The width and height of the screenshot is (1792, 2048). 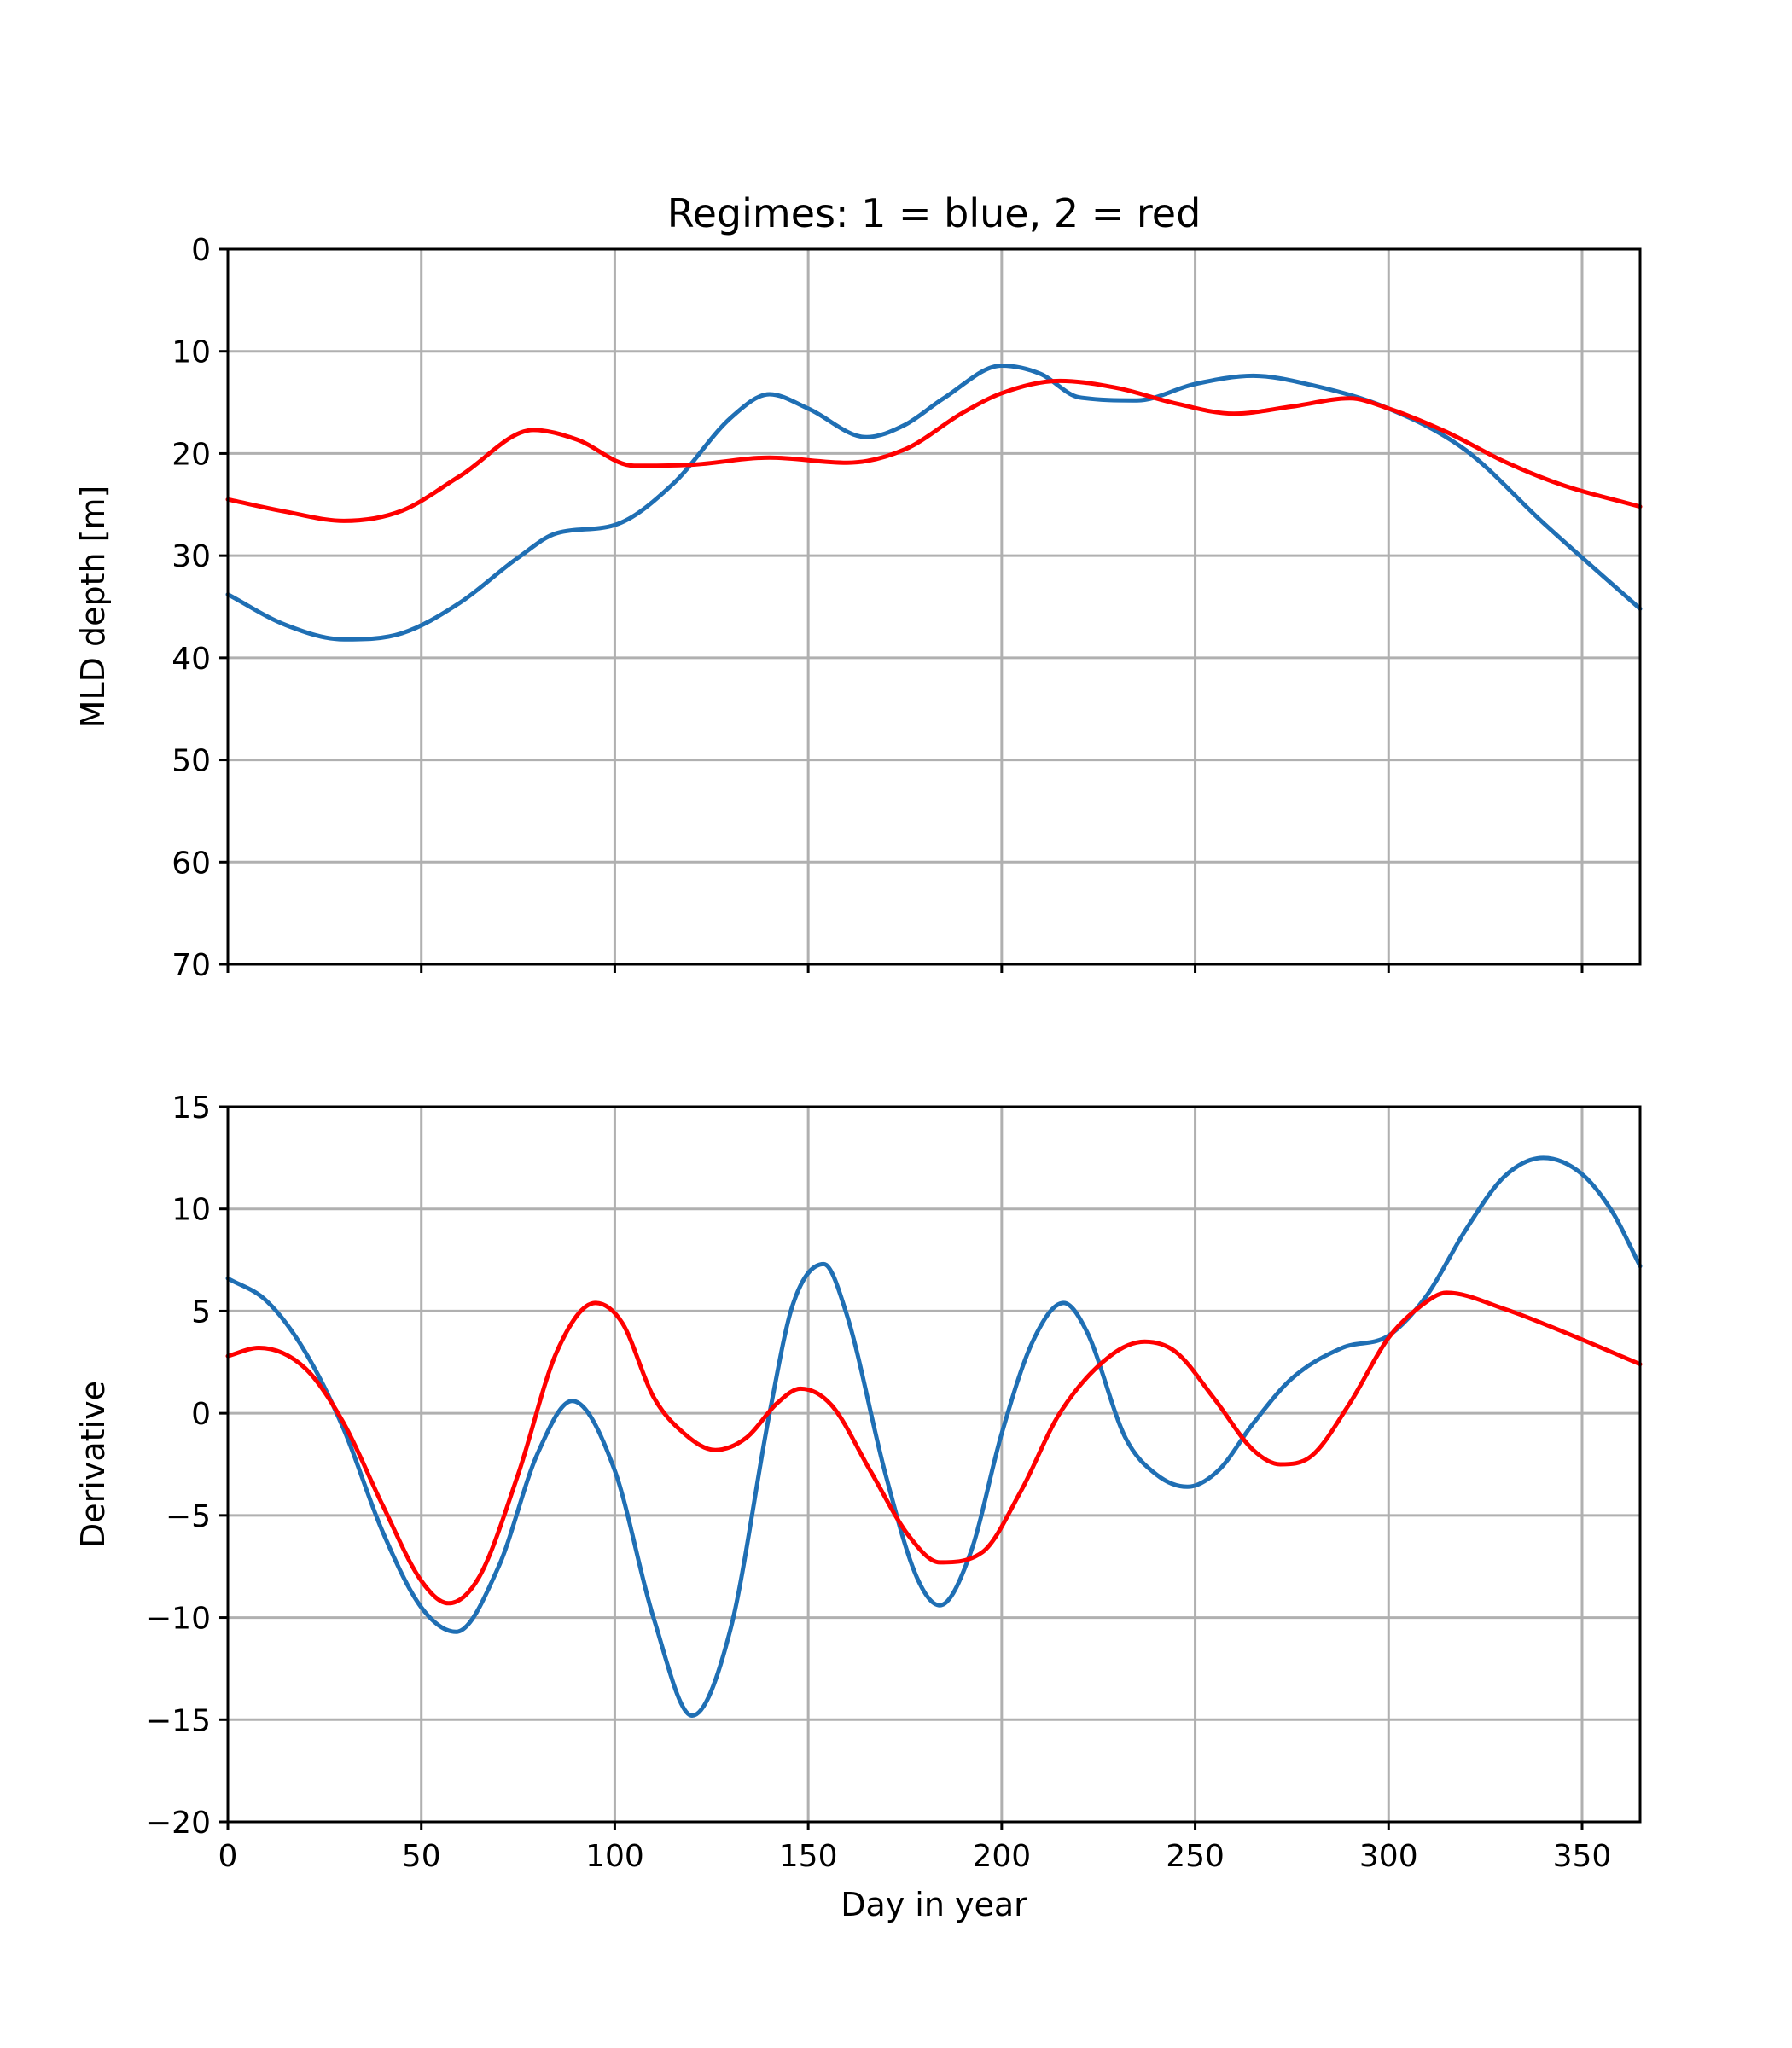 What do you see at coordinates (934, 1448) in the screenshot?
I see `derivative-series-2-line` at bounding box center [934, 1448].